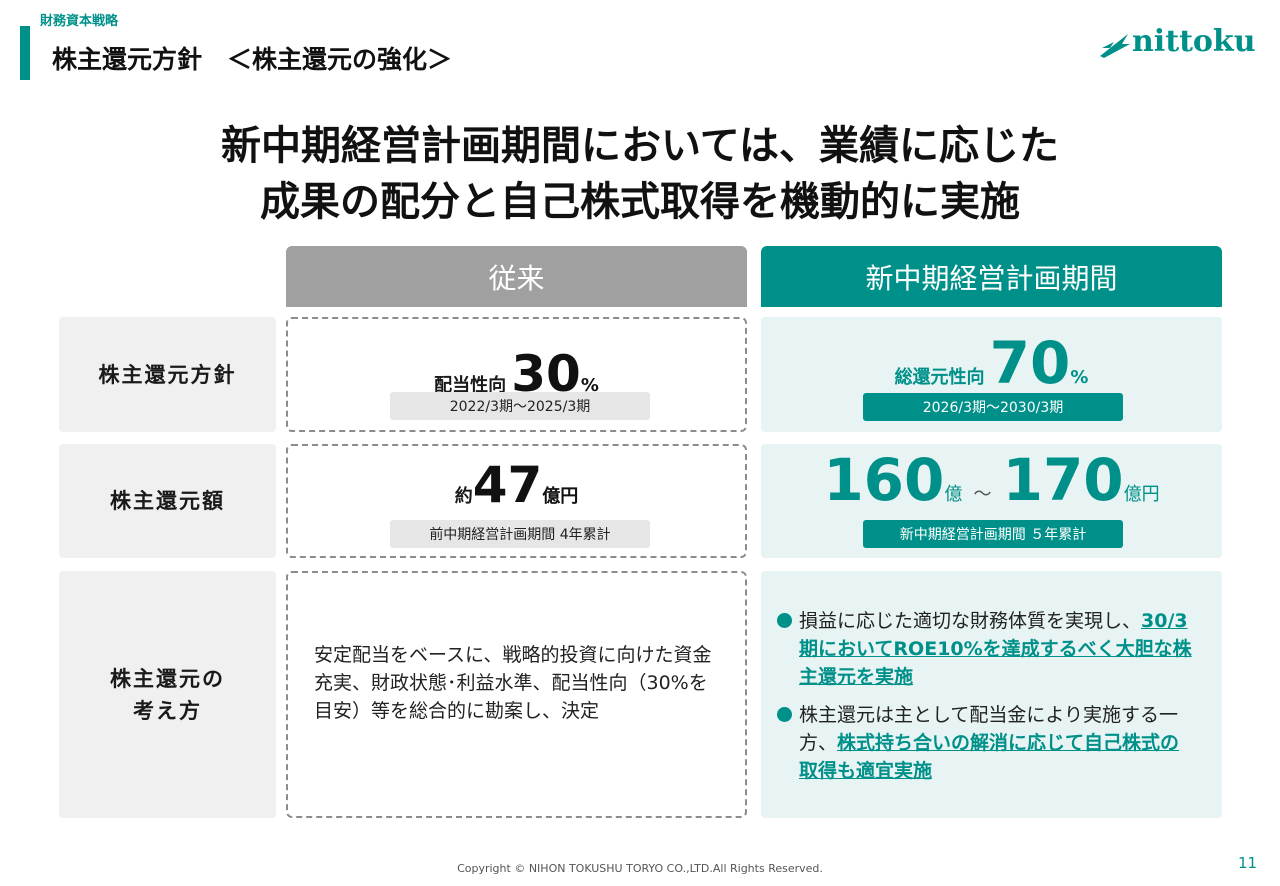 Image resolution: width=1280 pixels, height=886 pixels. What do you see at coordinates (970, 621) in the screenshot?
I see `approach-bullet-1-text: 損益に応じた適切な財務体質を実現し、` at bounding box center [970, 621].